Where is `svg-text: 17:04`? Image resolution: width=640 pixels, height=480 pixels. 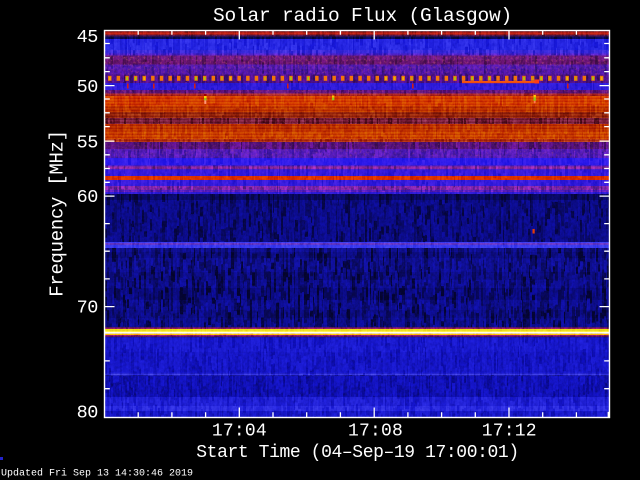
svg-text: 17:04 is located at coordinates (239, 432).